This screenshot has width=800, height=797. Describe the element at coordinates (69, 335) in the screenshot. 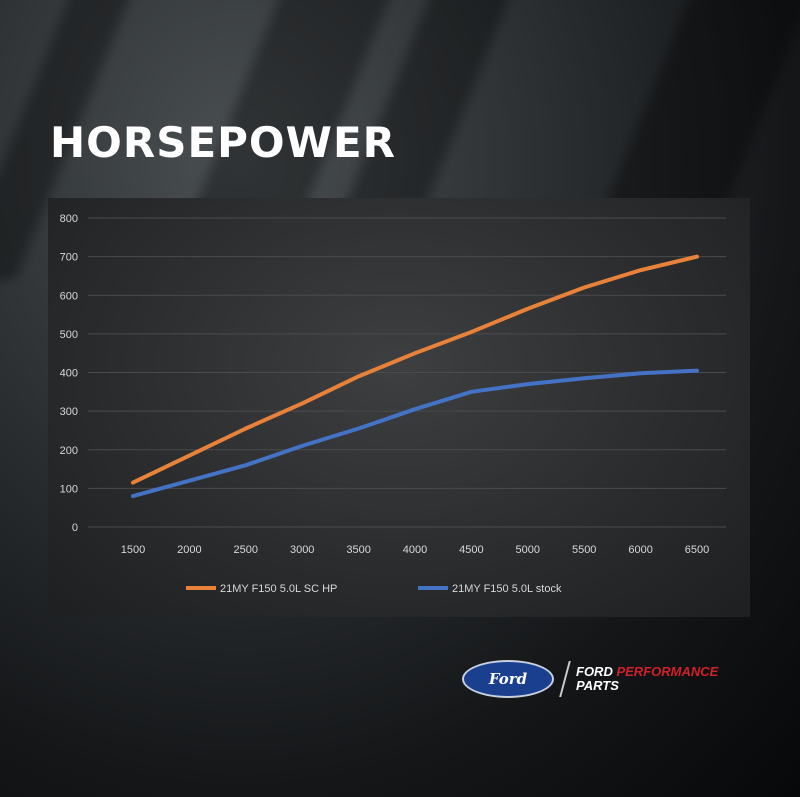

I see `y-tick-label: 500` at that location.